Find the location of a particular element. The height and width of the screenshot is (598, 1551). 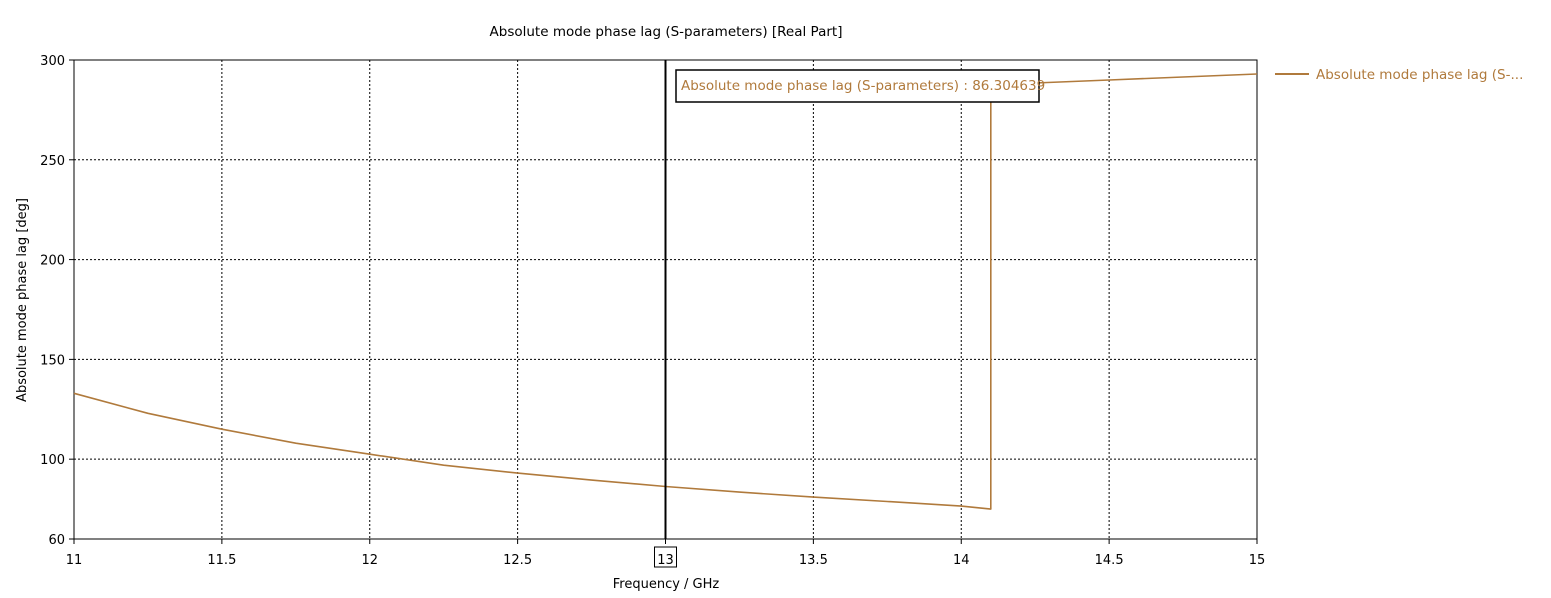

y-tick-label: 60 is located at coordinates (56, 540).